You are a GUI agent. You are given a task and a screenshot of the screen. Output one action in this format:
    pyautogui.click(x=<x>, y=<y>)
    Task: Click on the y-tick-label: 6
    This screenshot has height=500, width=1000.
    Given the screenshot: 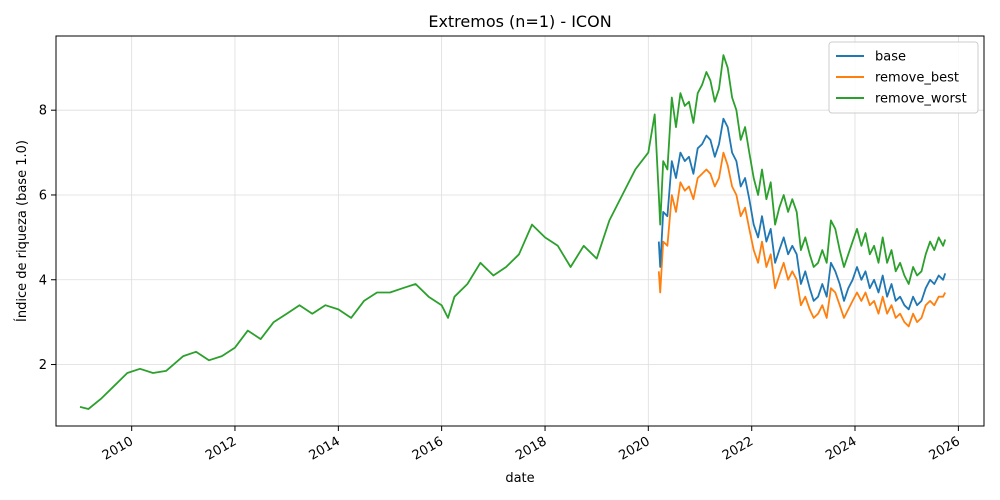 What is the action you would take?
    pyautogui.click(x=43, y=195)
    